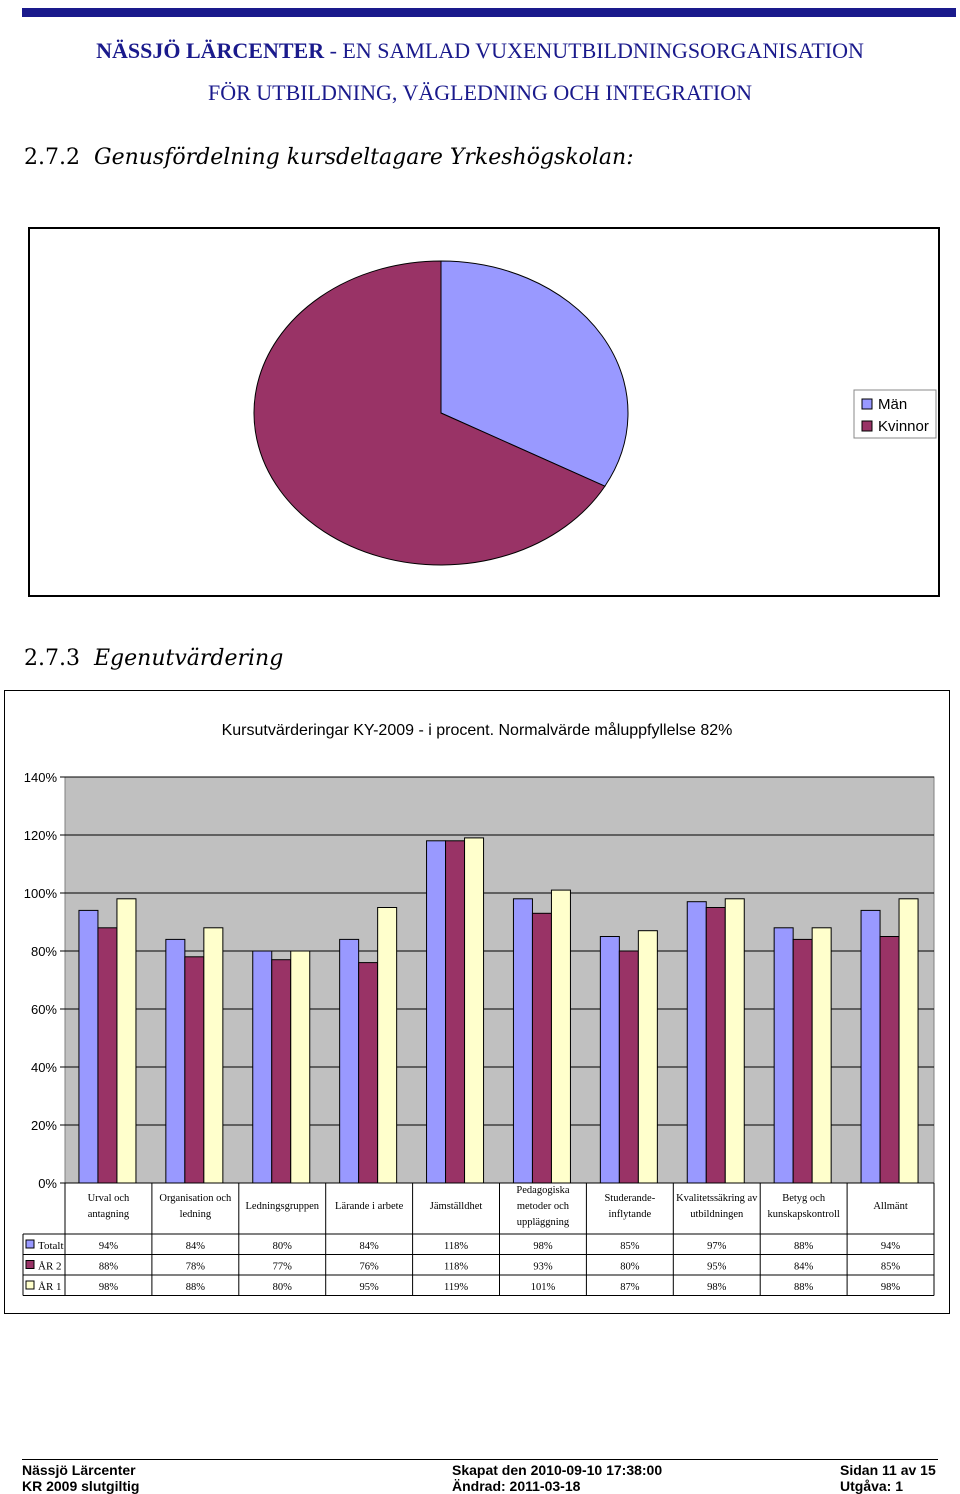 The width and height of the screenshot is (960, 1494). I want to click on category-label: Studerande-, so click(629, 1198).